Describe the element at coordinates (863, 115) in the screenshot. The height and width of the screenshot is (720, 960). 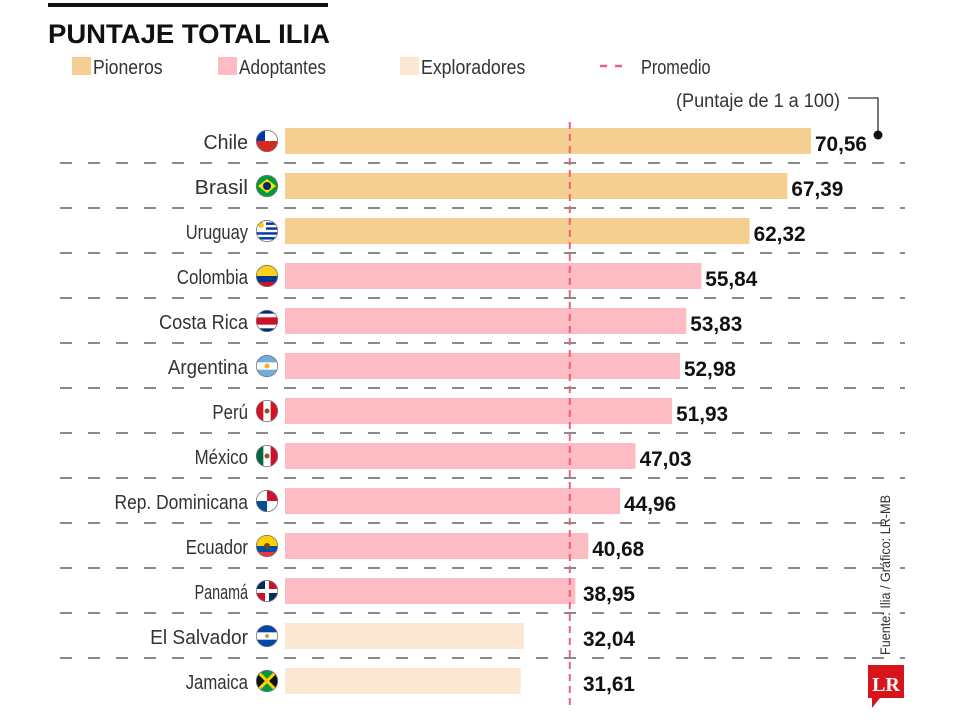
I see `subtitle-leader-line` at that location.